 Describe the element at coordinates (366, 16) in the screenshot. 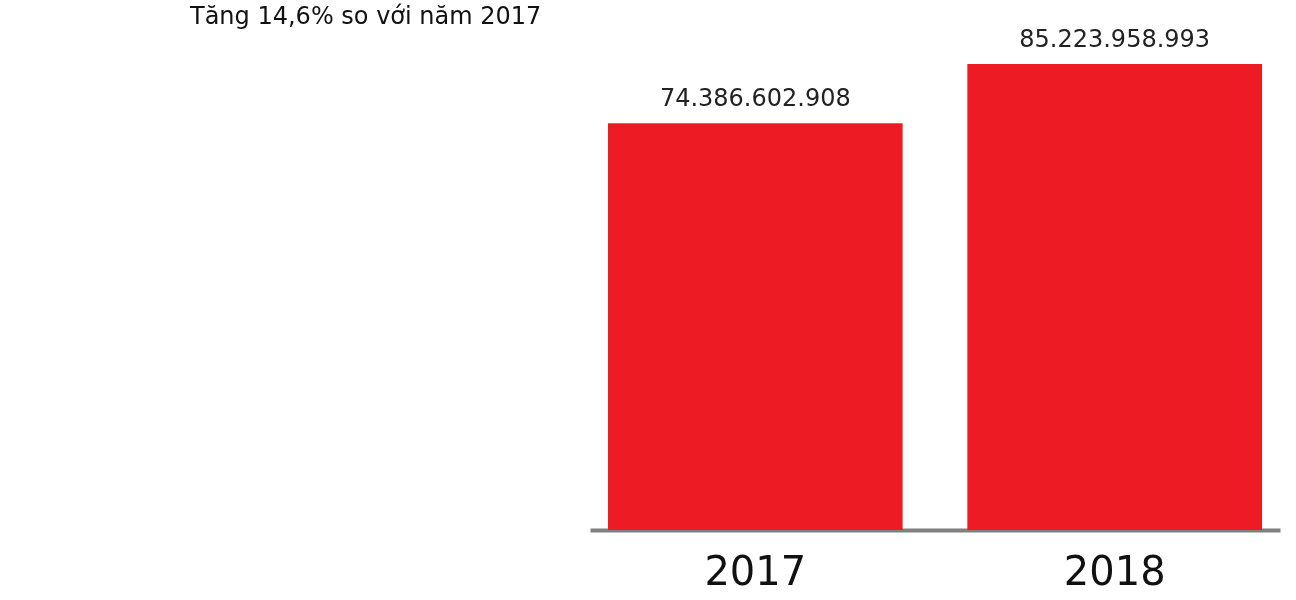

I see `text: Tăng 14,6% so với năm 2017` at that location.